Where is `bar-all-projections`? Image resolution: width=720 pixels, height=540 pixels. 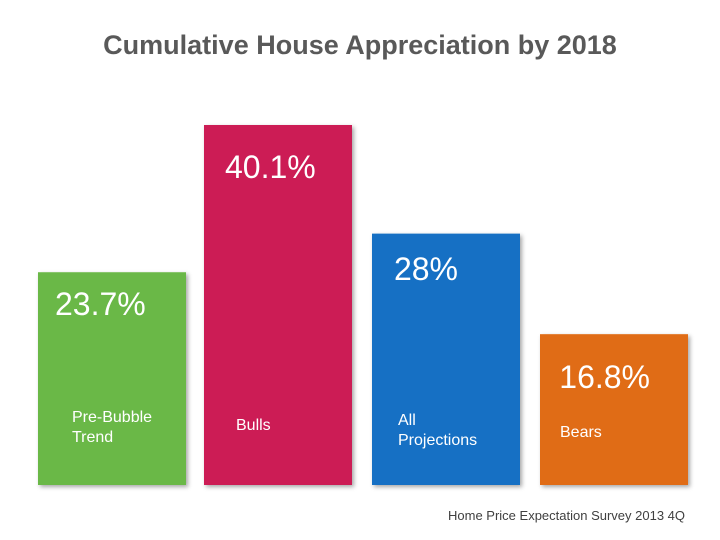
bar-all-projections is located at coordinates (446, 359).